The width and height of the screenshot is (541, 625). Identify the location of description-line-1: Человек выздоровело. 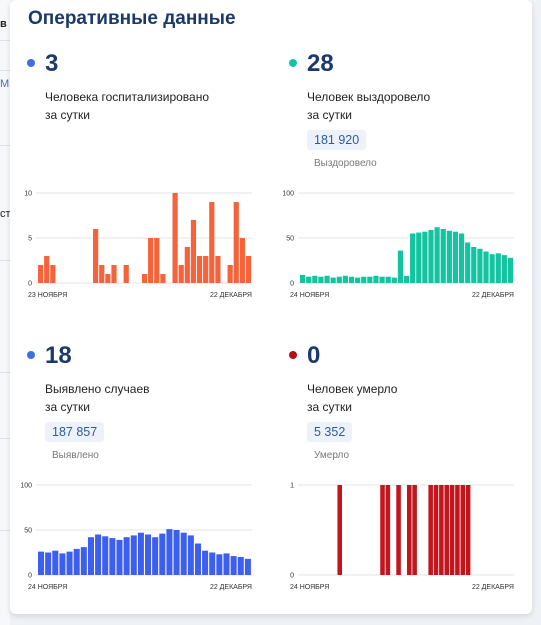
(369, 97).